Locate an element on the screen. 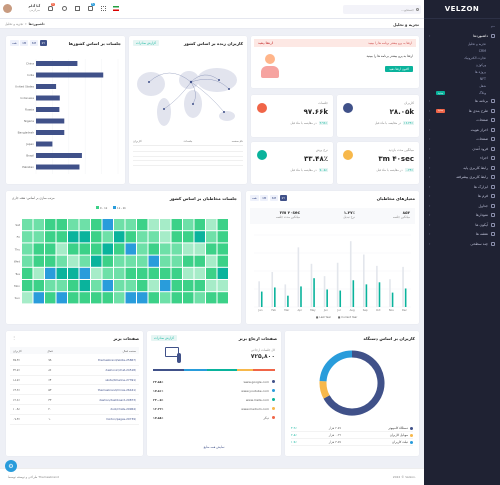 The height and width of the screenshot is (485, 500). referral-site: www.google.com is located at coordinates (256, 381).